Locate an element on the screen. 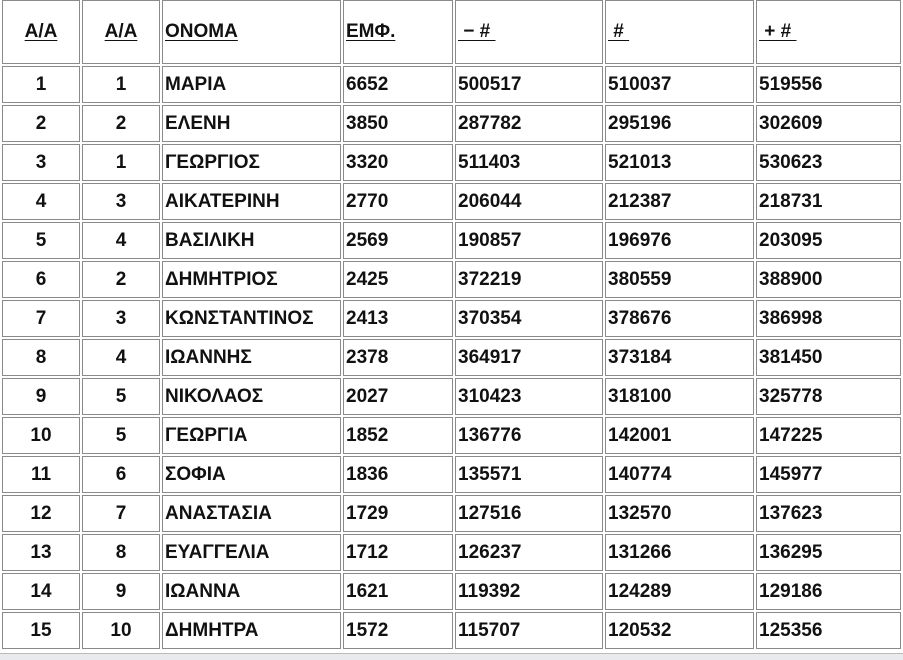 The height and width of the screenshot is (660, 903). cell-name: ΒΑΣΙΛΙΚΗ is located at coordinates (251, 240).